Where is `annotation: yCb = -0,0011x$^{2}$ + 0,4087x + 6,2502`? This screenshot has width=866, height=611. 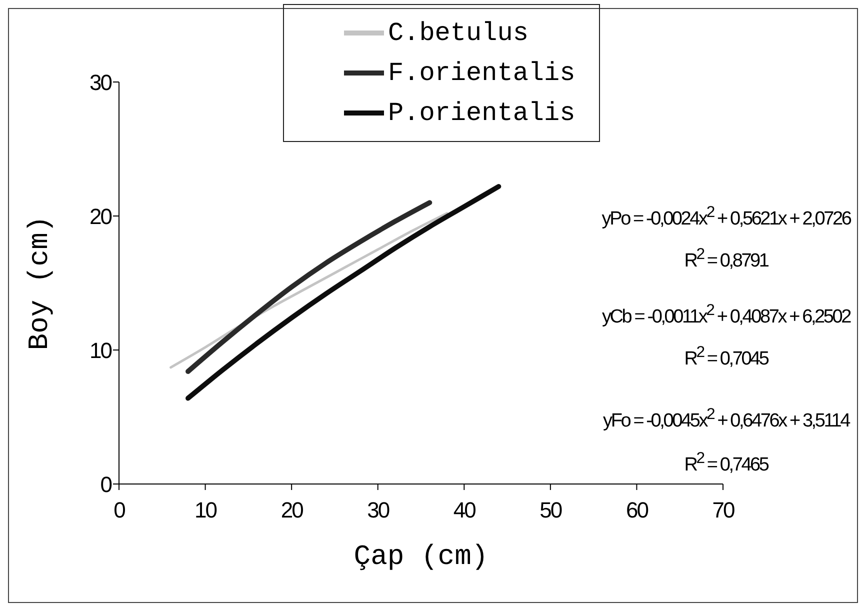
annotation: yCb = -0,0011x$^{2}$ + 0,4087x + 6,2502 is located at coordinates (726, 315).